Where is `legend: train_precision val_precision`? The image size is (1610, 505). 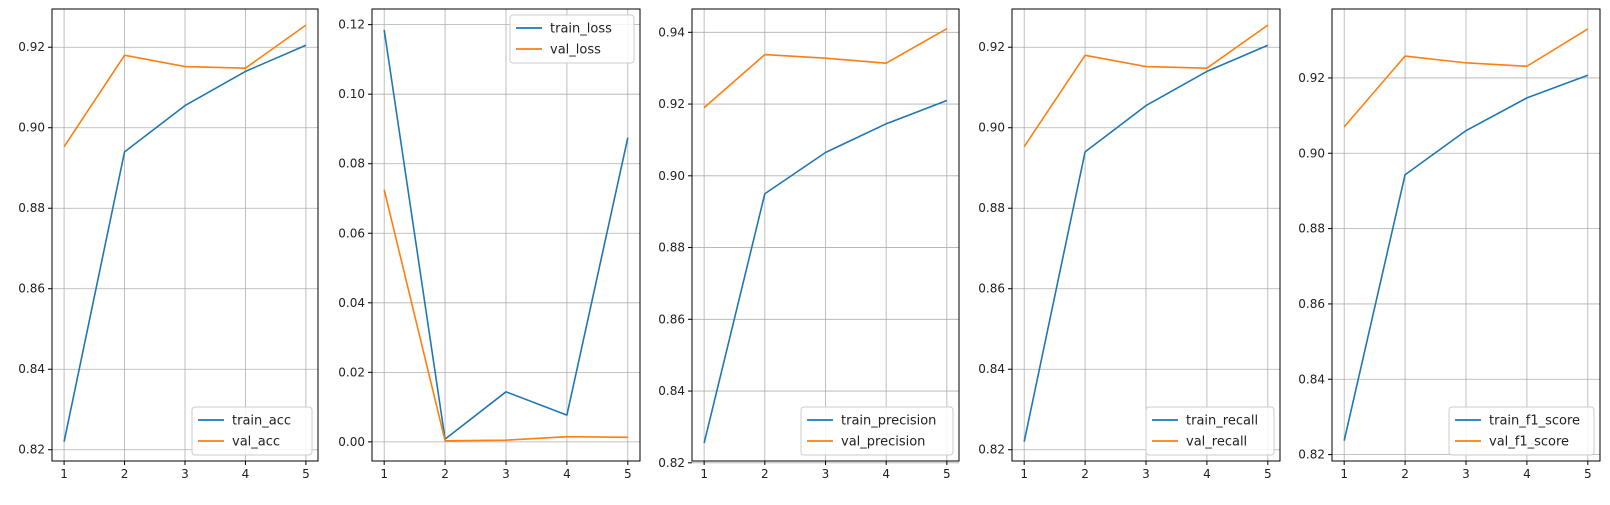 legend: train_precision val_precision is located at coordinates (877, 431).